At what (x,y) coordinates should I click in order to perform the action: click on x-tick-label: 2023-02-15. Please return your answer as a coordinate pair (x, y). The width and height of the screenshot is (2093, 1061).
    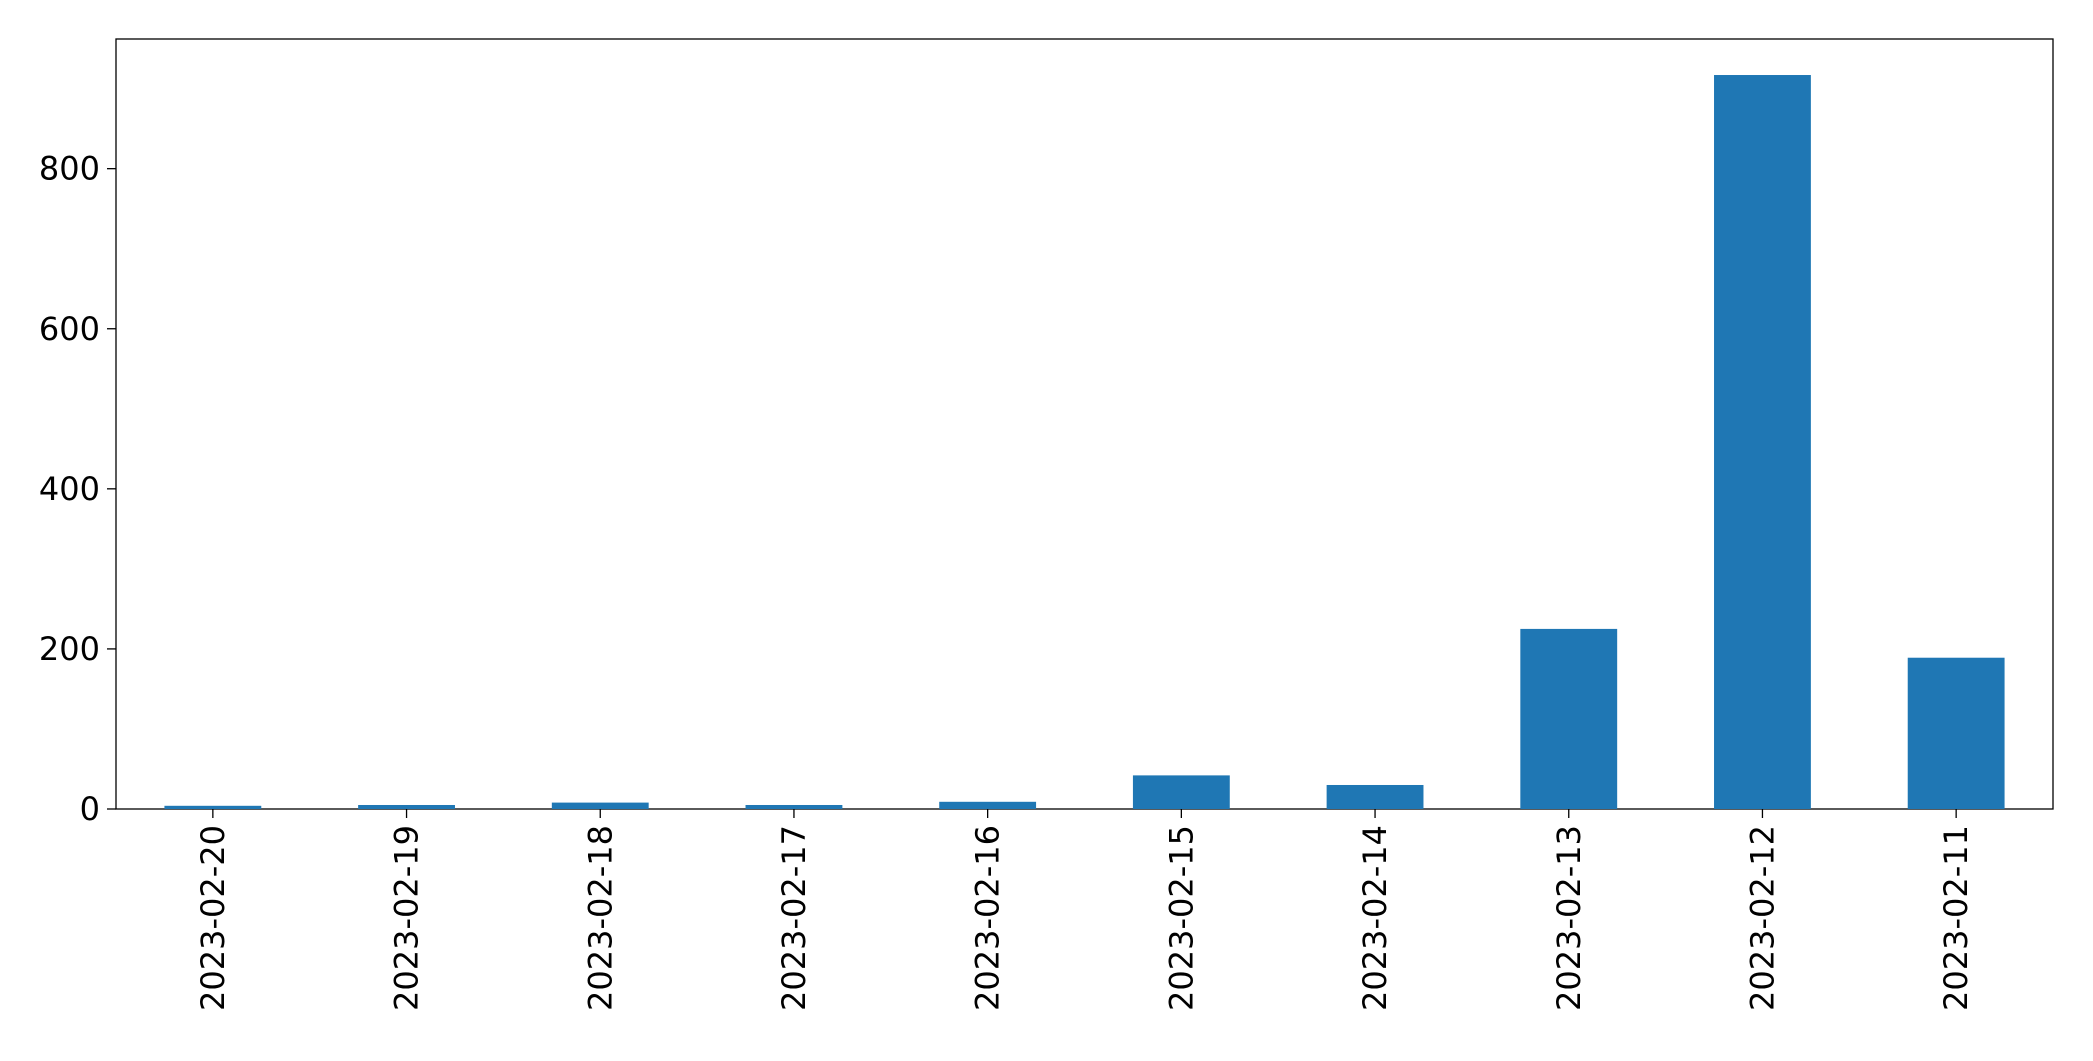
    Looking at the image, I should click on (1181, 918).